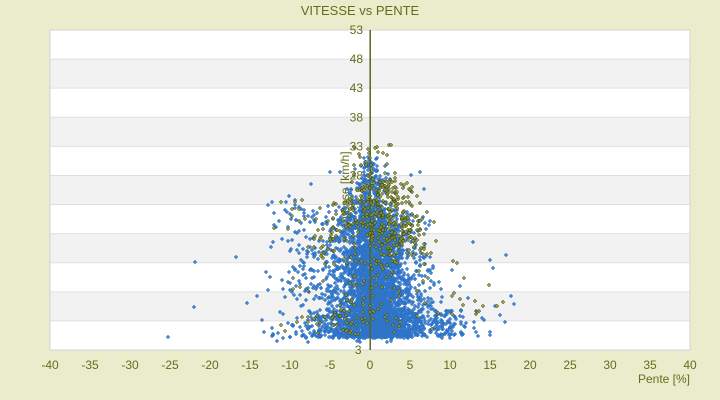  Describe the element at coordinates (250, 365) in the screenshot. I see `svg-text: -15` at that location.